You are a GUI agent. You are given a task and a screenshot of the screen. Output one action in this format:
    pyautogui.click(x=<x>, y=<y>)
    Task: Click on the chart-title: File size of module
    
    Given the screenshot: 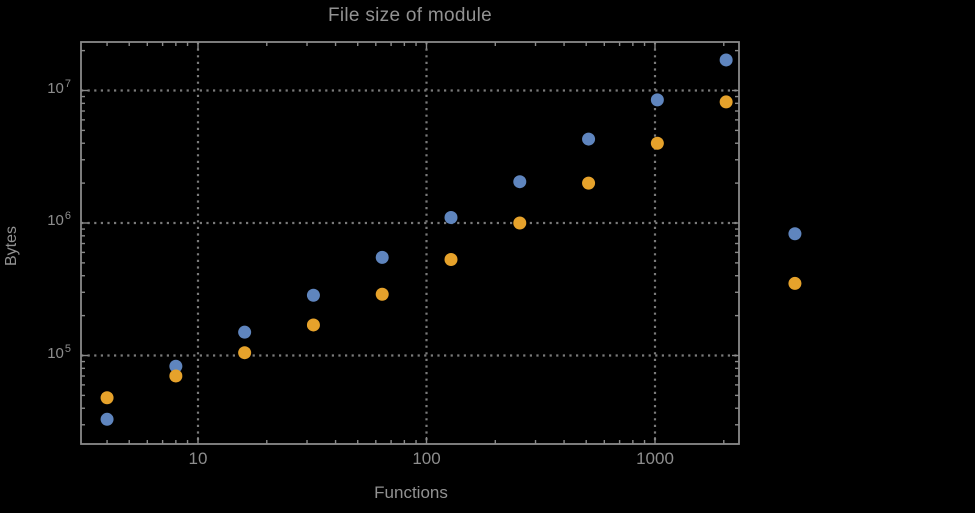 What is the action you would take?
    pyautogui.click(x=410, y=15)
    